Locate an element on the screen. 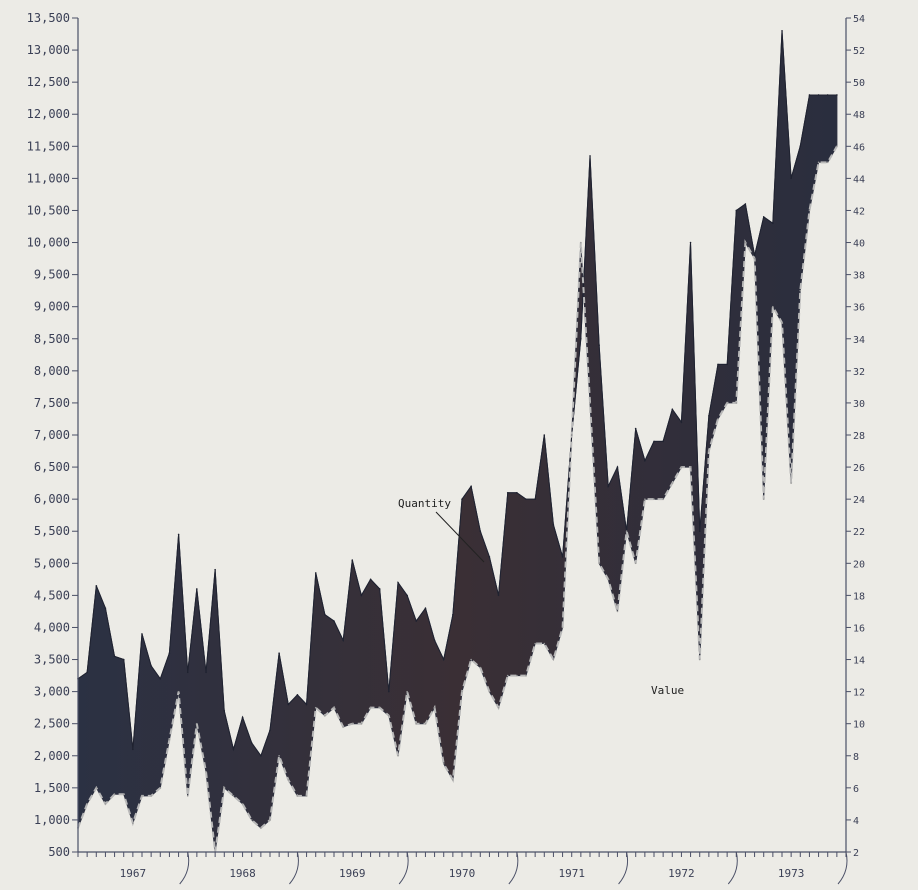  x-year-label: 1972 is located at coordinates (681, 873).